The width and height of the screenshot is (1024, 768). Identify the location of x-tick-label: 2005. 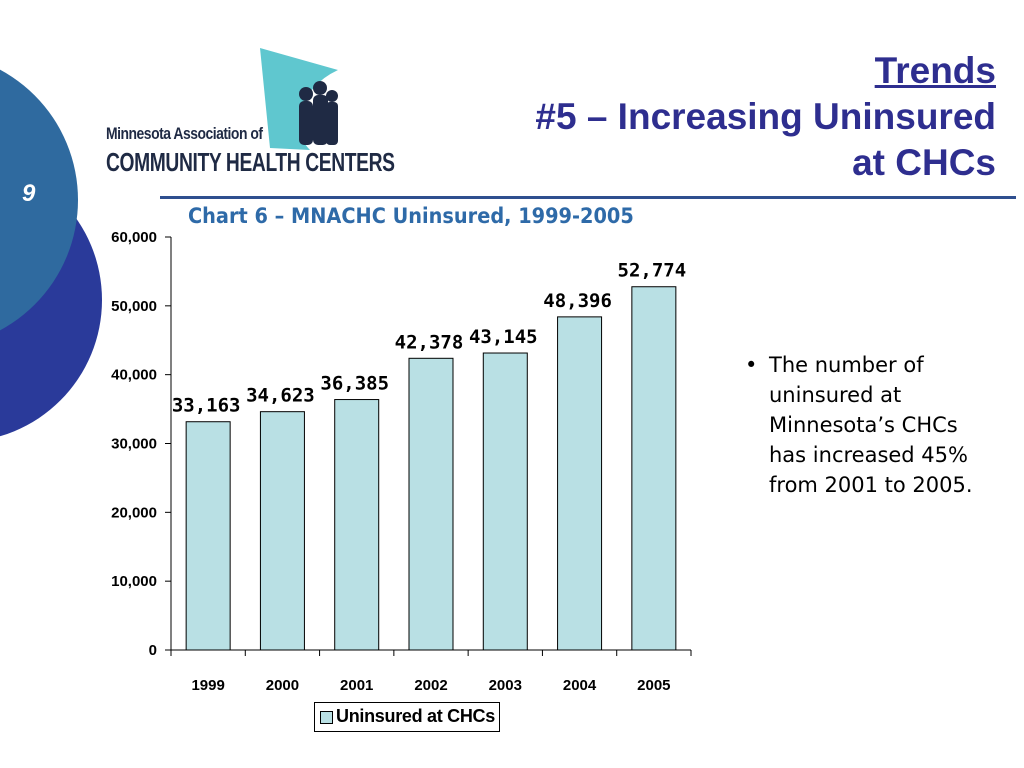
(653, 685).